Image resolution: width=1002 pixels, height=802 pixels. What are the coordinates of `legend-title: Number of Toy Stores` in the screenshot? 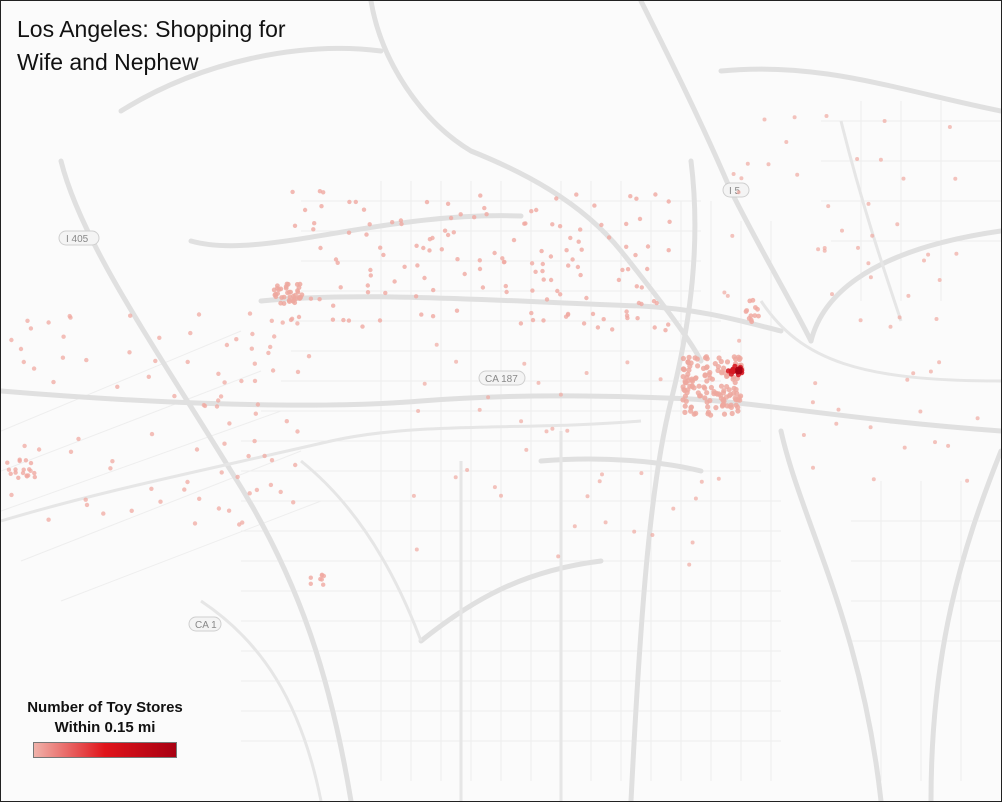 It's located at (105, 707).